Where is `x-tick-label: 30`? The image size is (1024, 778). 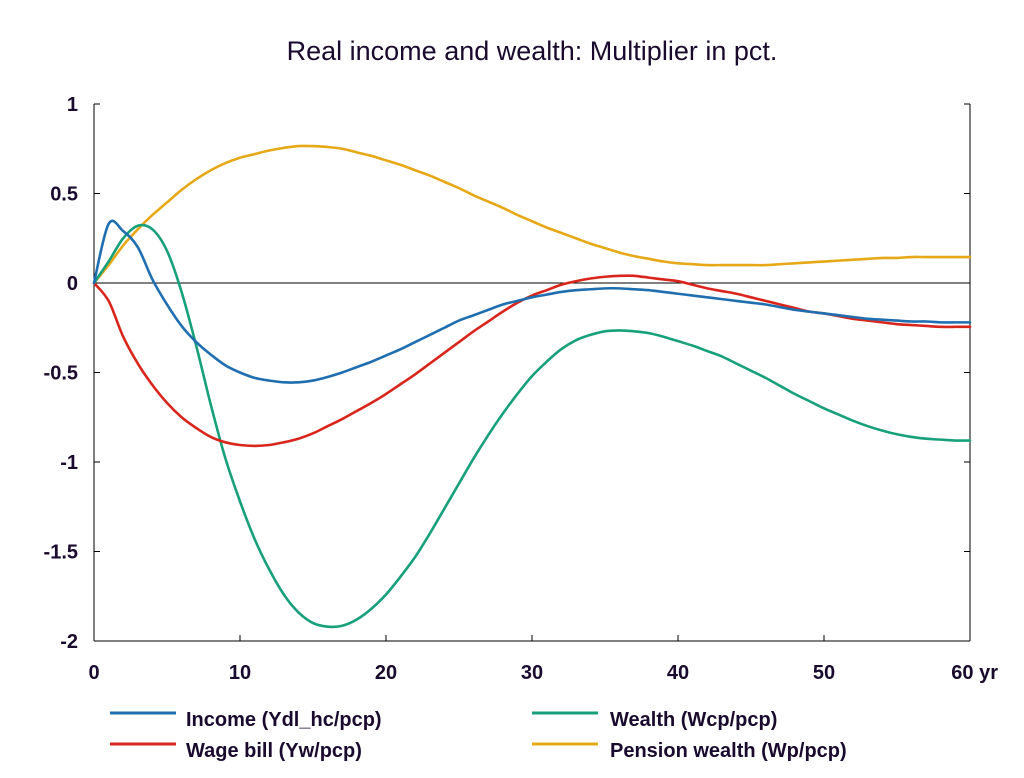 x-tick-label: 30 is located at coordinates (532, 673).